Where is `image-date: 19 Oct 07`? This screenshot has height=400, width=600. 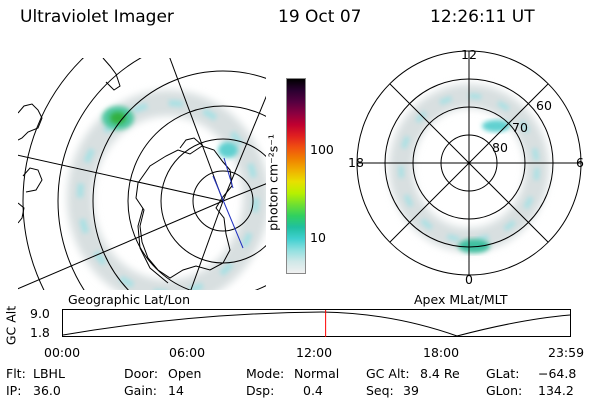
image-date: 19 Oct 07 is located at coordinates (320, 17).